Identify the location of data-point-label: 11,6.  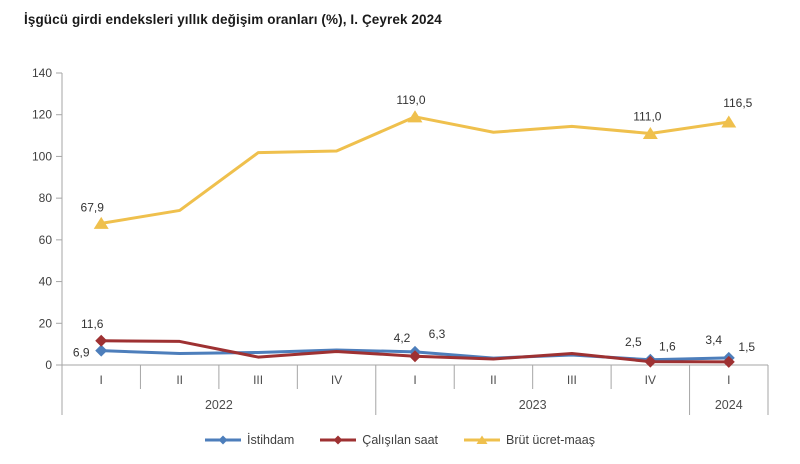
(92, 324).